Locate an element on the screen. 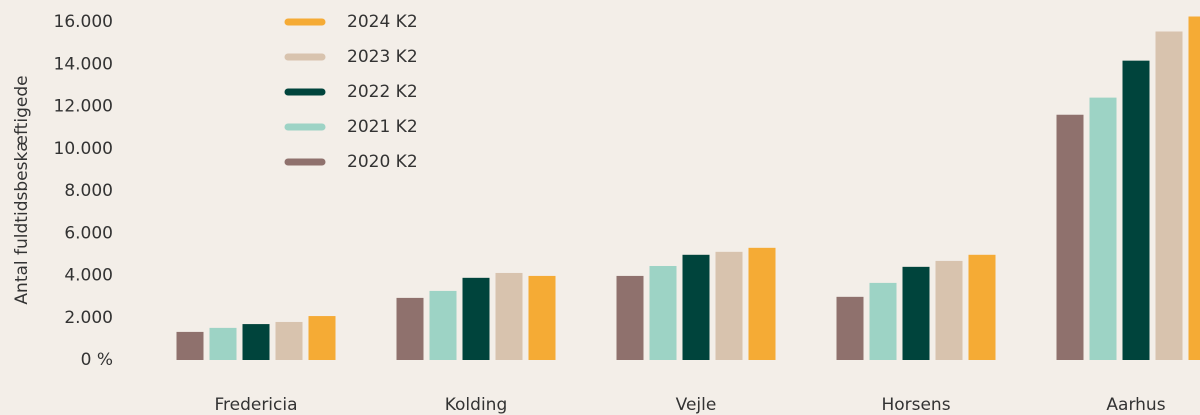 This screenshot has width=1200, height=415. legend-label: 2023 K2 is located at coordinates (382, 57).